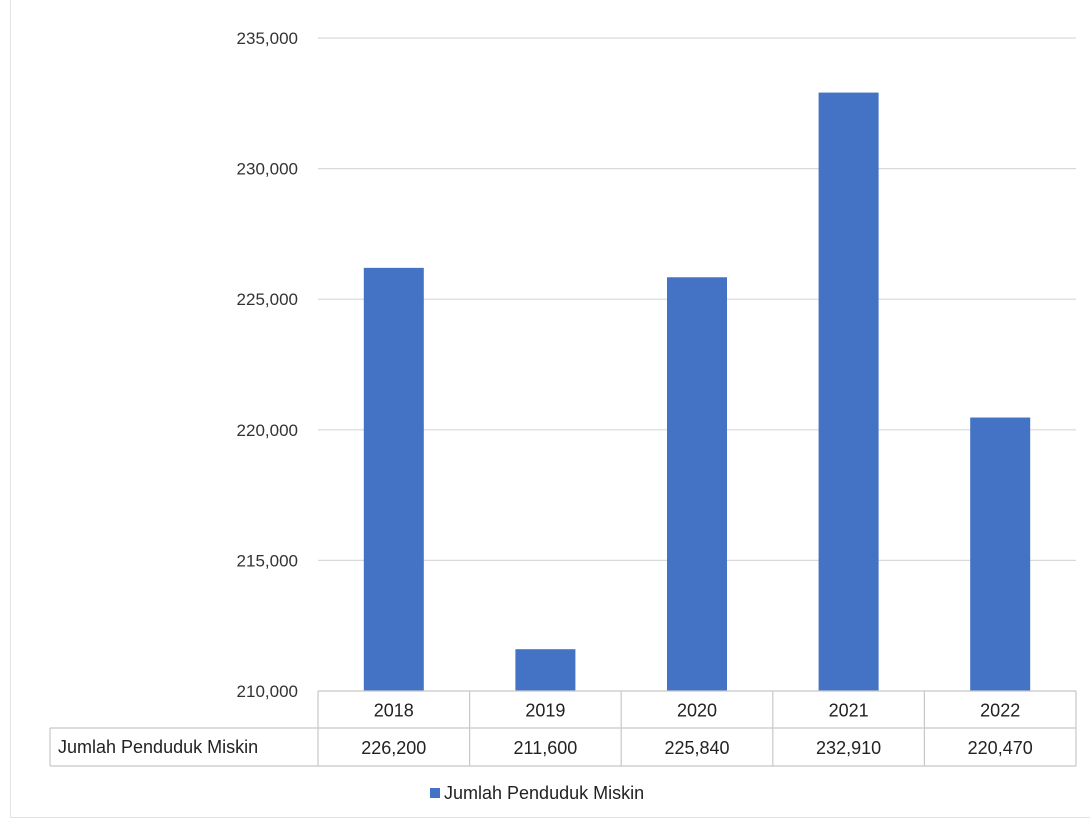  I want to click on y-tick-label: 230,000, so click(267, 169).